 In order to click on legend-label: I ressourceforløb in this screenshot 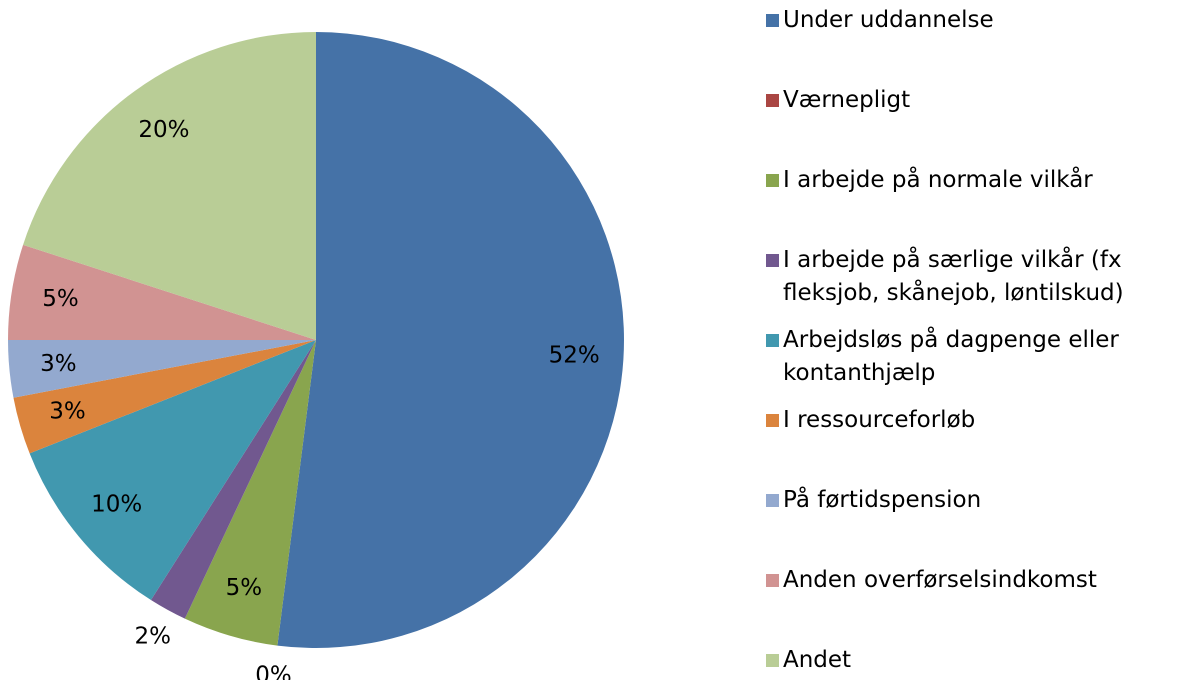, I will do `click(879, 420)`.